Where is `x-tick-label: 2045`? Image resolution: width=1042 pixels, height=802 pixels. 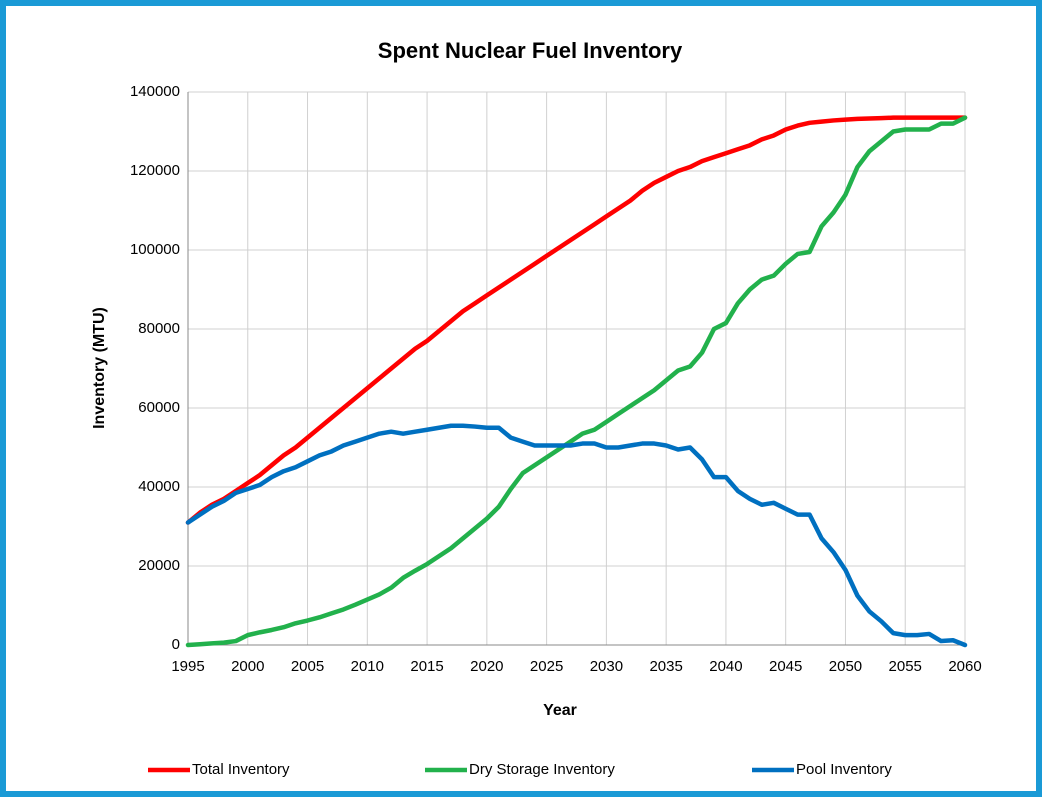
x-tick-label: 2045 is located at coordinates (785, 666).